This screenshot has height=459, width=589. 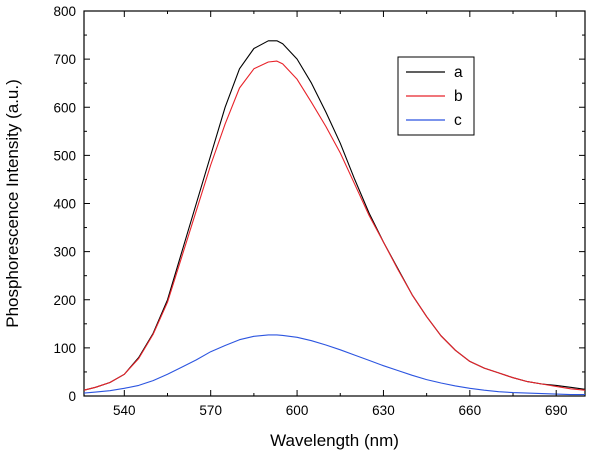 What do you see at coordinates (64, 11) in the screenshot?
I see `y-tick-label: 800` at bounding box center [64, 11].